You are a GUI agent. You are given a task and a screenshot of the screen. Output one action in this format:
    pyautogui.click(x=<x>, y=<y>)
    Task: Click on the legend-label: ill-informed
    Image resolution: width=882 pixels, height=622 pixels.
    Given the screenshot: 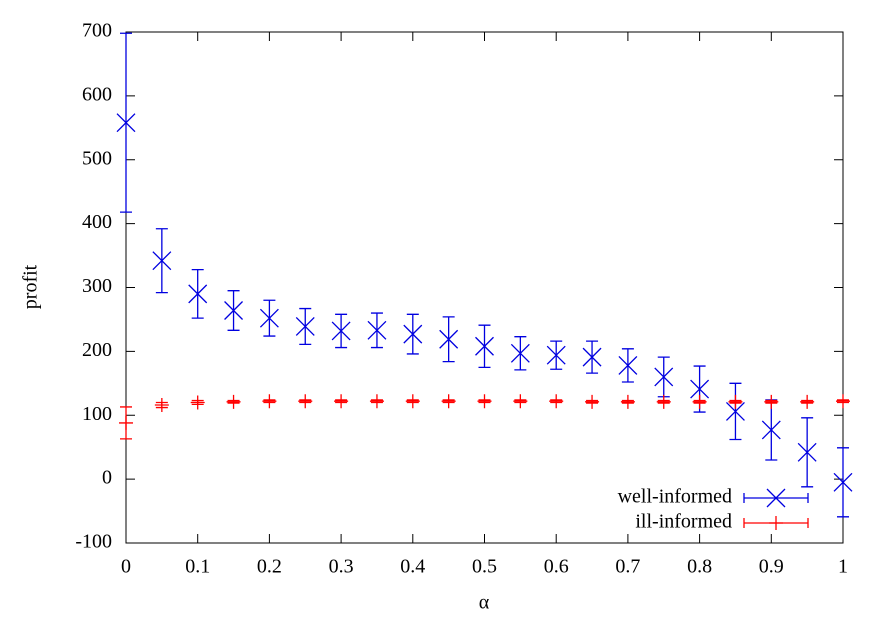 What is the action you would take?
    pyautogui.click(x=683, y=522)
    